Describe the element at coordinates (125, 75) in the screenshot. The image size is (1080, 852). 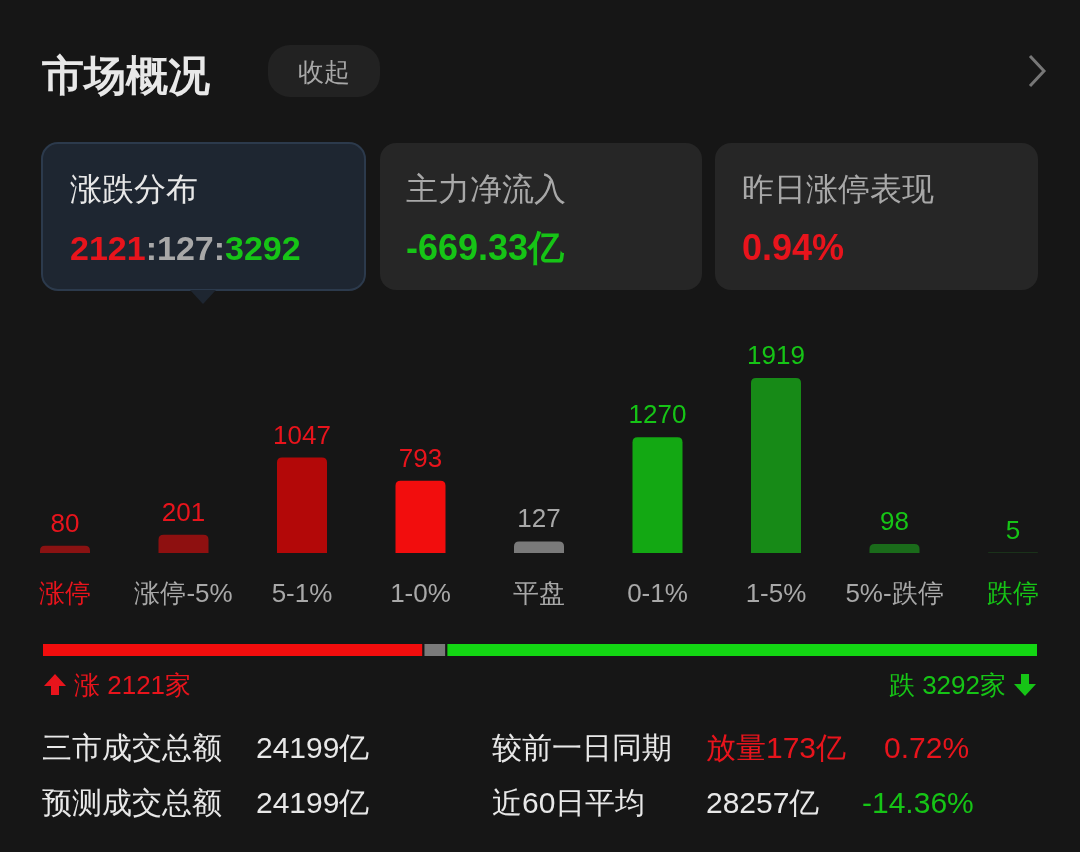
I see `text: 市场概况` at that location.